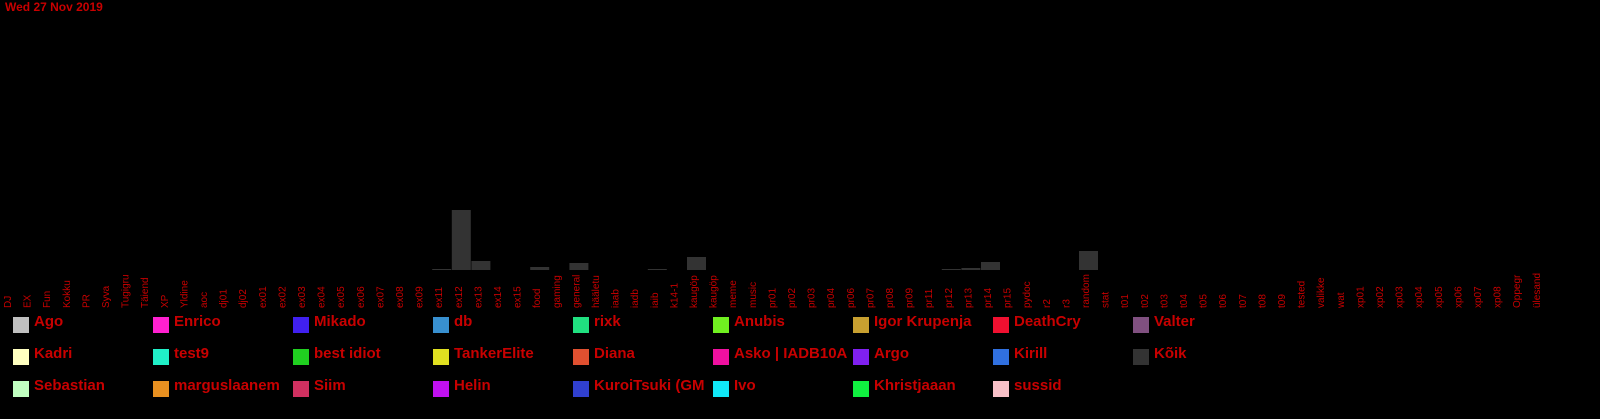  What do you see at coordinates (341, 297) in the screenshot?
I see `x-tick-label: ex05` at bounding box center [341, 297].